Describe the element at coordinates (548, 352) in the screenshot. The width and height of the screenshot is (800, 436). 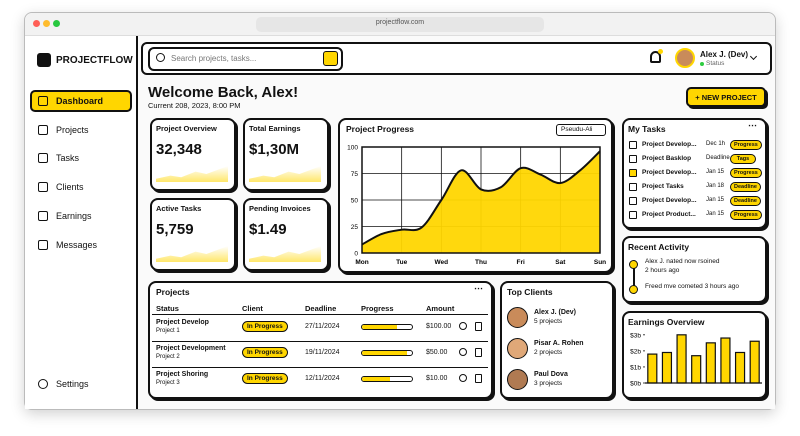
I see `client-projects: 2 projects` at that location.